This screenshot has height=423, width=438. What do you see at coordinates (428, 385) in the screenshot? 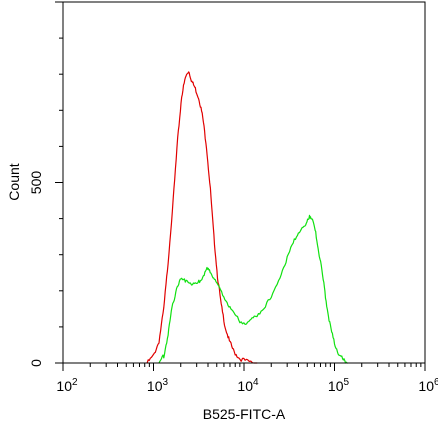
I see `x-tick-label: 10⁶` at bounding box center [428, 385].